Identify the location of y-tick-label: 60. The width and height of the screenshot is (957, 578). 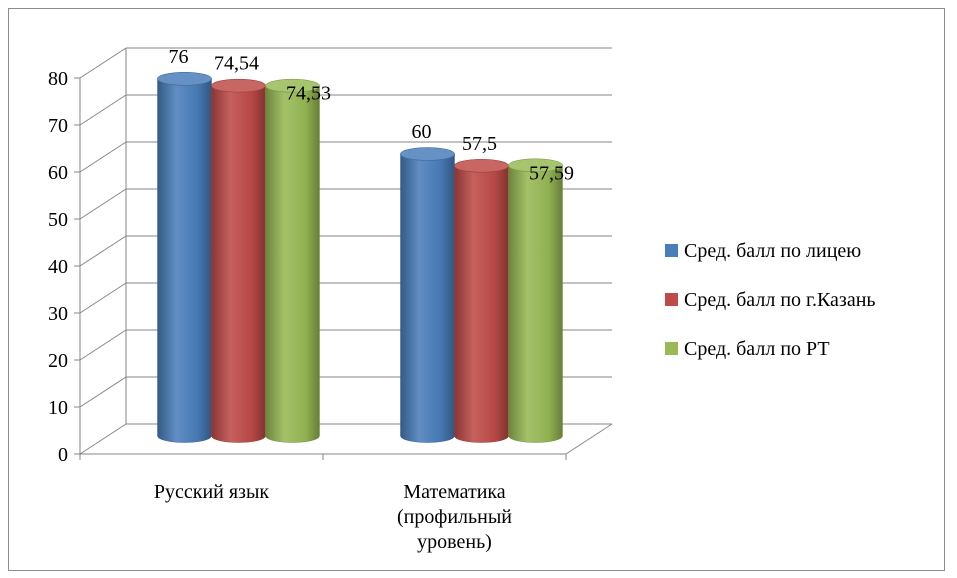
(58, 173).